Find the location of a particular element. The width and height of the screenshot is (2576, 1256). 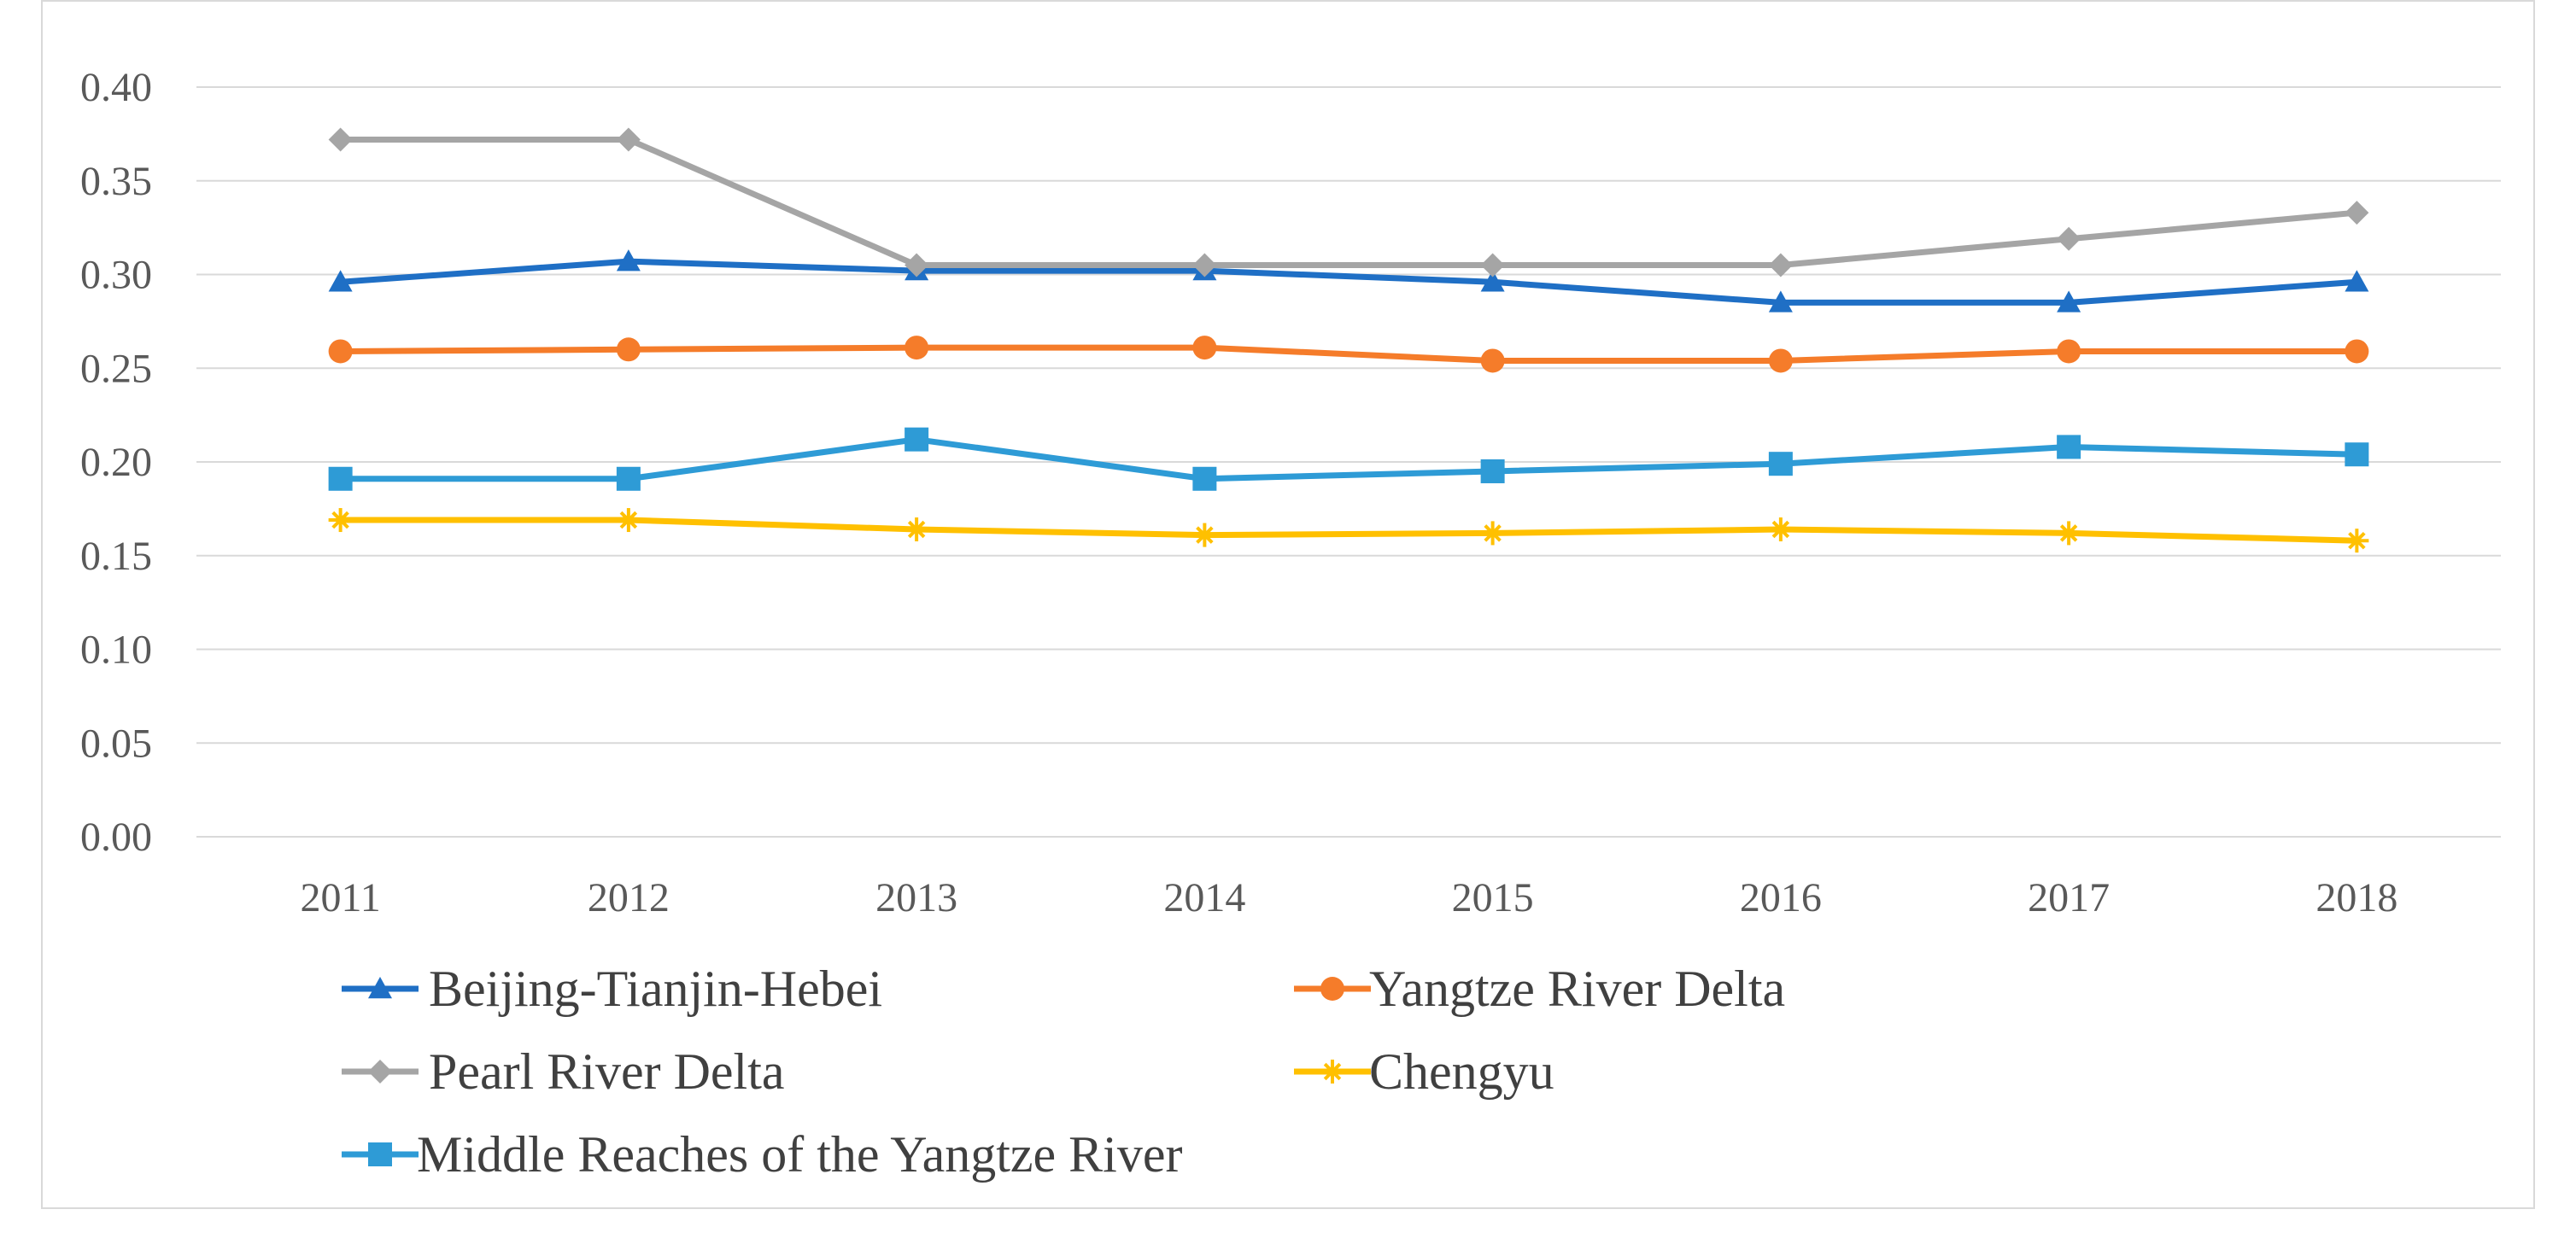

y-tick-label: 0.25 is located at coordinates (116, 368).